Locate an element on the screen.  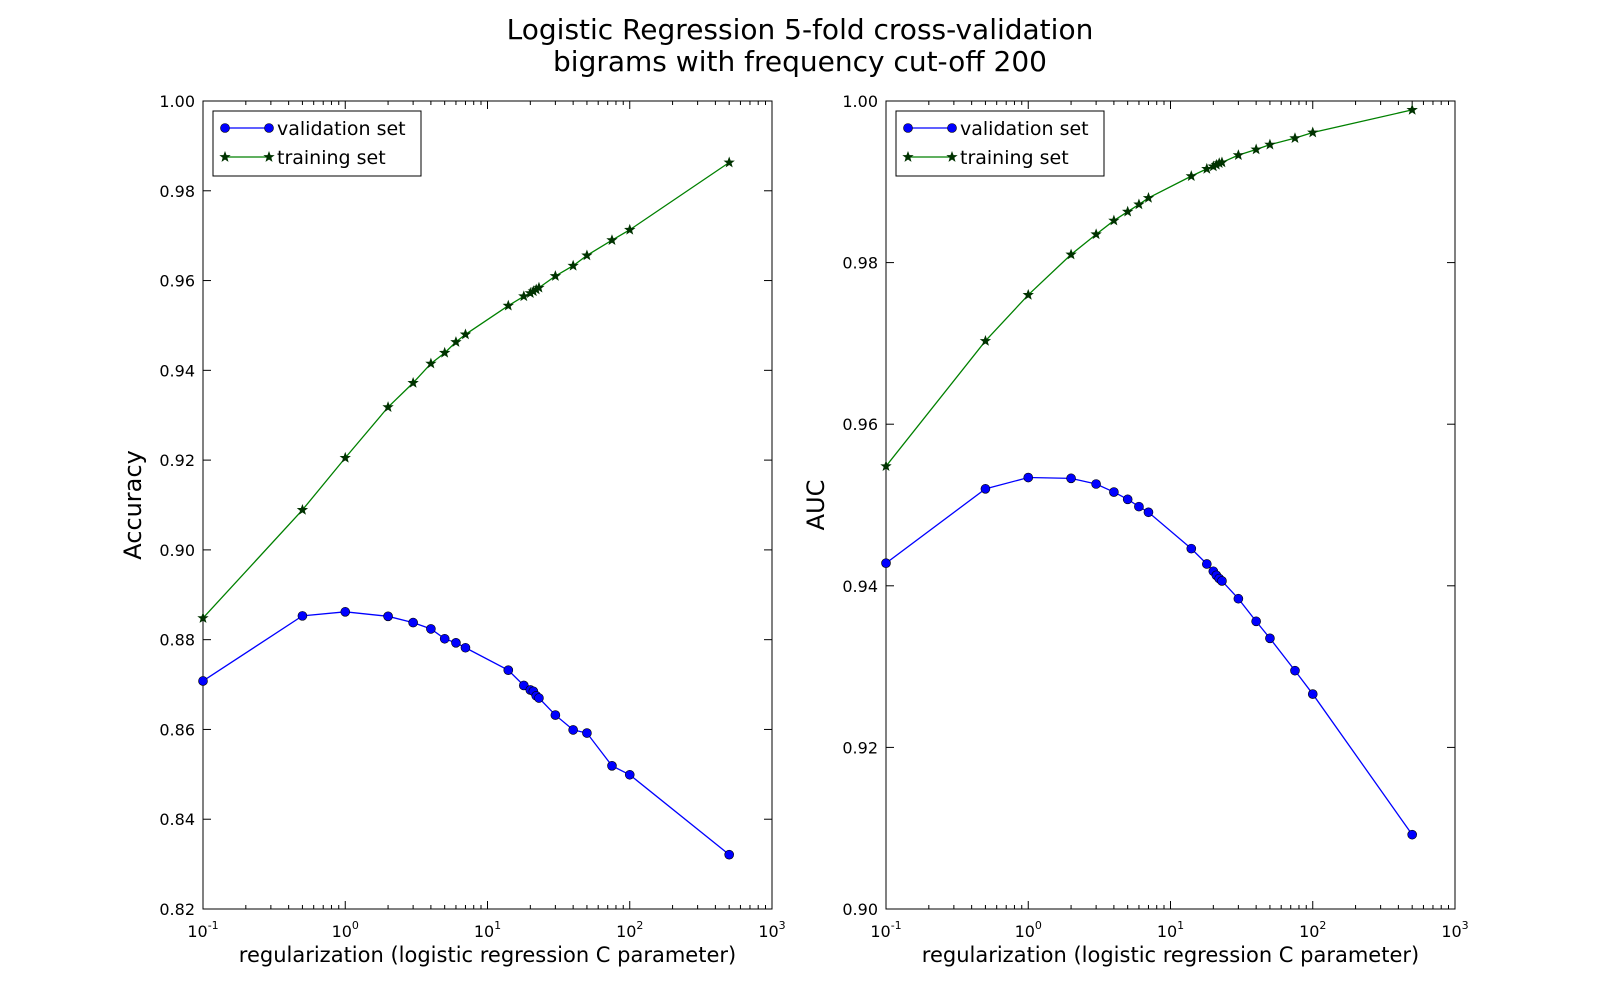
x-tick-label-exponent: -1 is located at coordinates (896, 925).